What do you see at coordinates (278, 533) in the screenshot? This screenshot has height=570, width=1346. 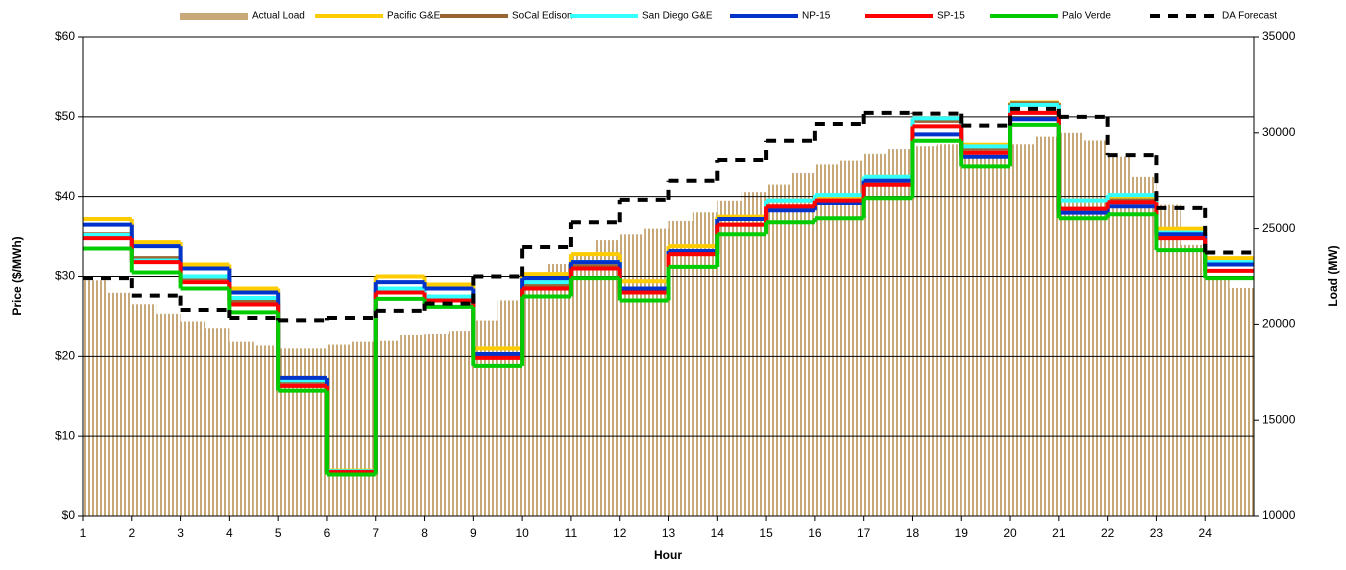 I see `x-tick-label: 5` at bounding box center [278, 533].